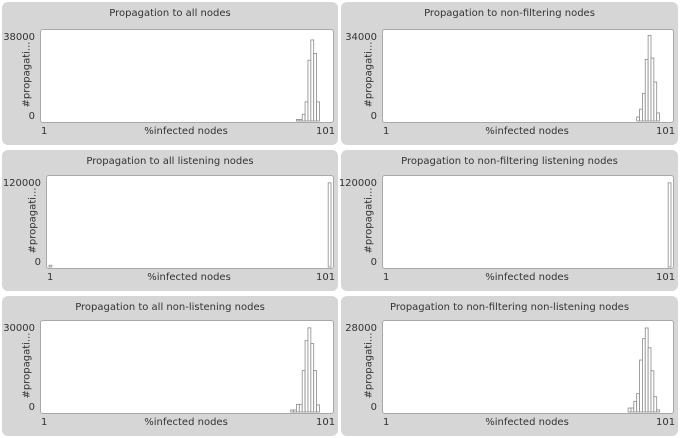 The width and height of the screenshot is (680, 438). Describe the element at coordinates (361, 328) in the screenshot. I see `y-tick-max: 28000` at that location.